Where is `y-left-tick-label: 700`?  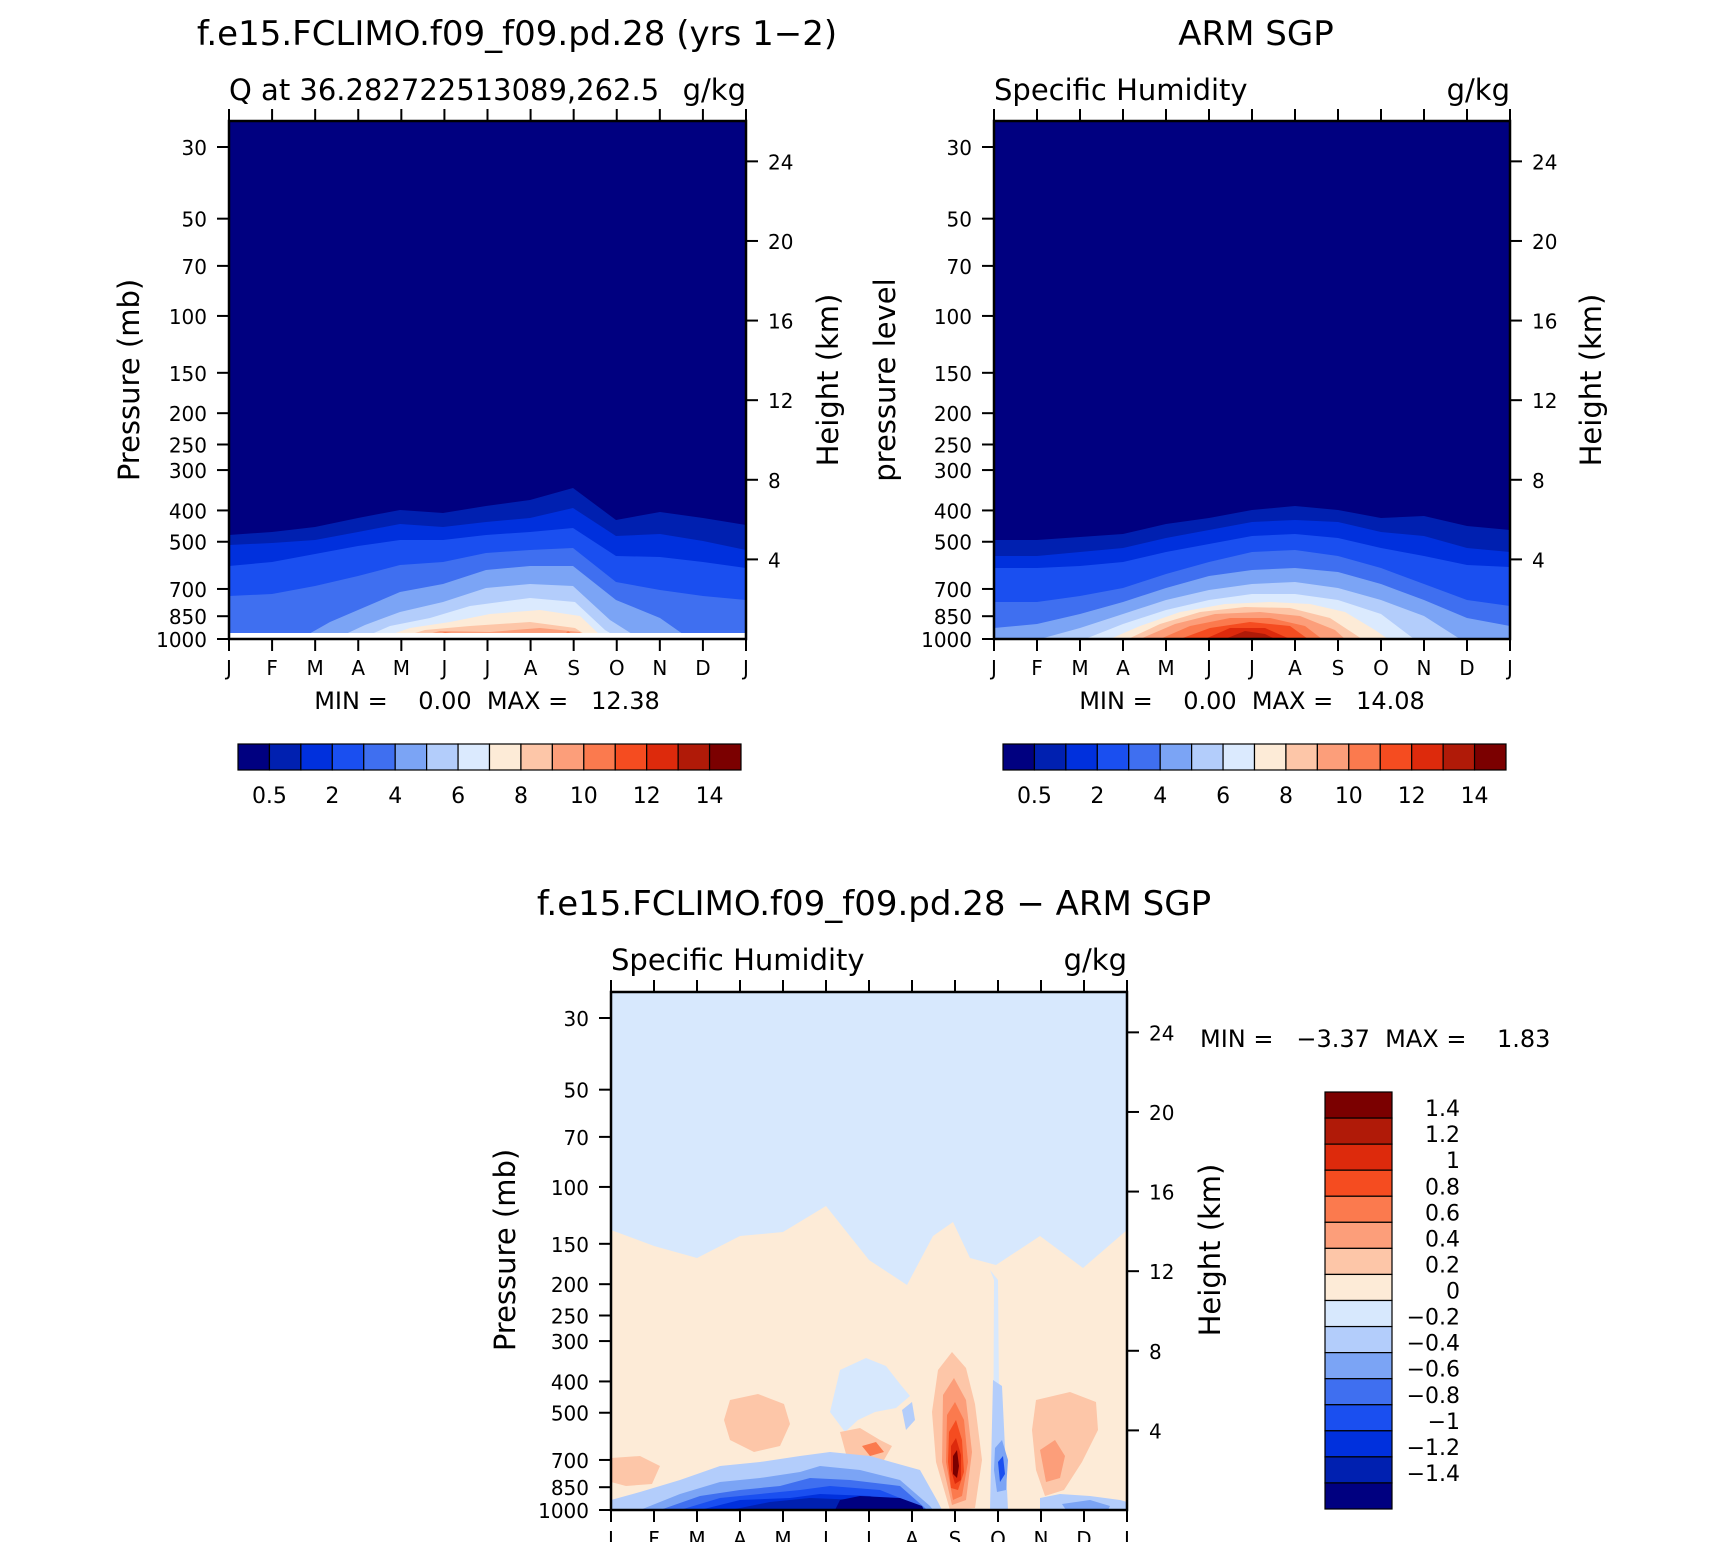
y-left-tick-label: 700 is located at coordinates (953, 590).